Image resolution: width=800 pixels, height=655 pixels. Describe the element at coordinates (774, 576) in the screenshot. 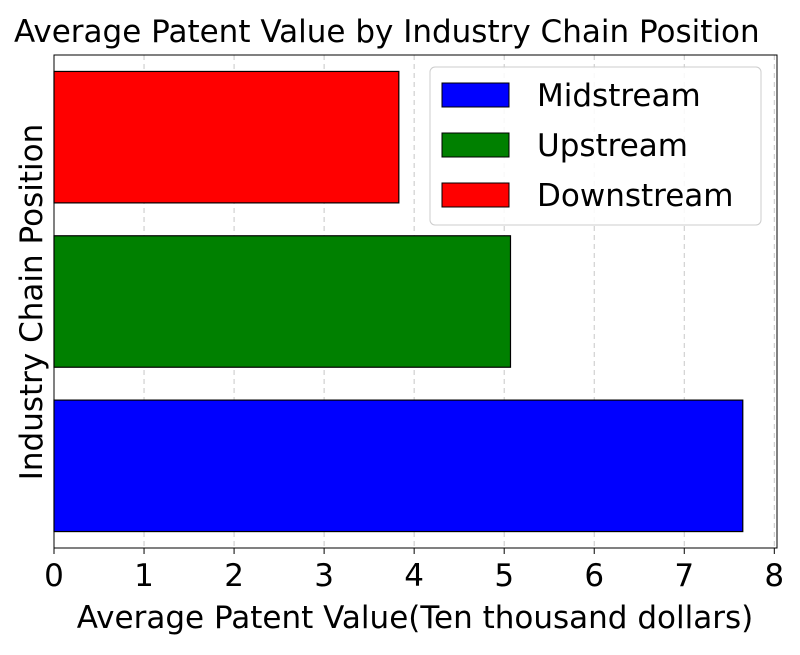

I see `x-tick-label: 8` at that location.